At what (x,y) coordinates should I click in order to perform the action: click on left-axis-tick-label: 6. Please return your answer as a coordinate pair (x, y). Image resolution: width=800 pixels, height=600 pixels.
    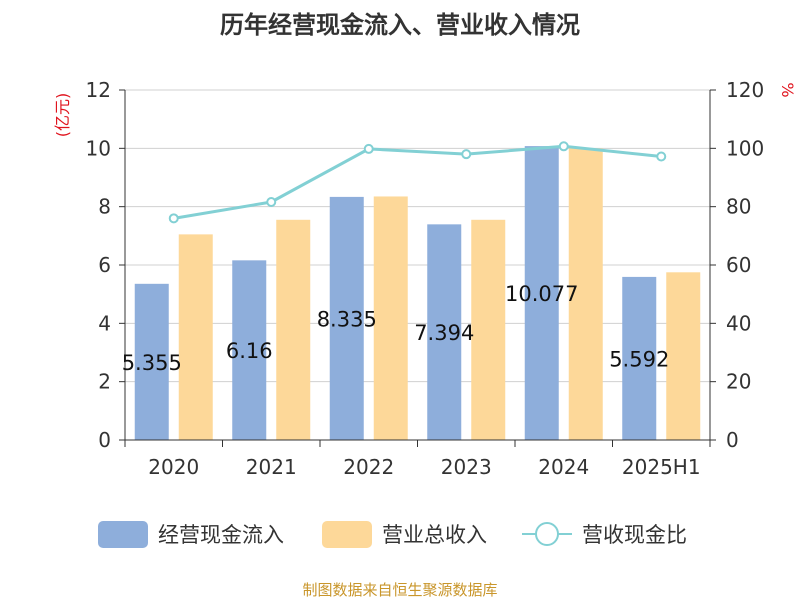
    Looking at the image, I should click on (104, 265).